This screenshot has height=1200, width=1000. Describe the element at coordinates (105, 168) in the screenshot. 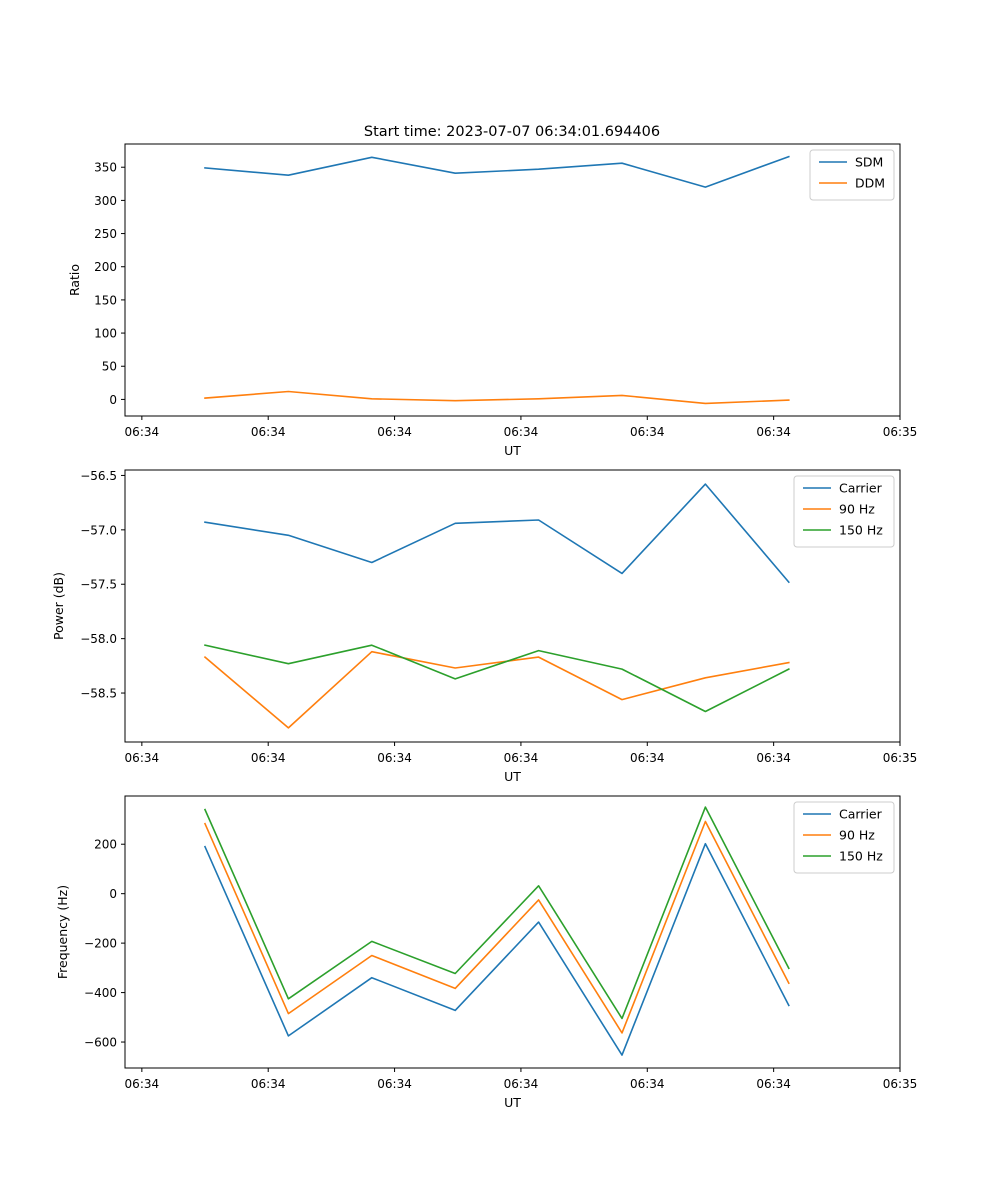

I see `y-tick-label: 350` at that location.